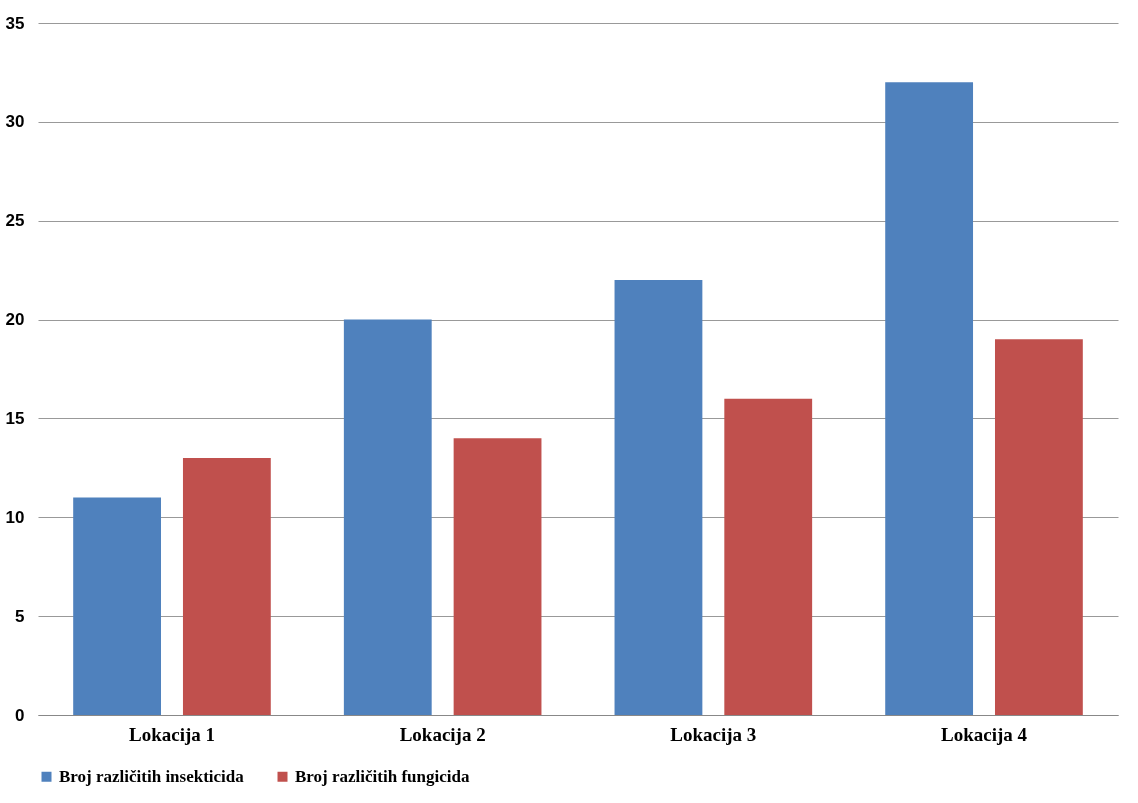  I want to click on legend-label: Broj različitih insekticida, so click(152, 776).